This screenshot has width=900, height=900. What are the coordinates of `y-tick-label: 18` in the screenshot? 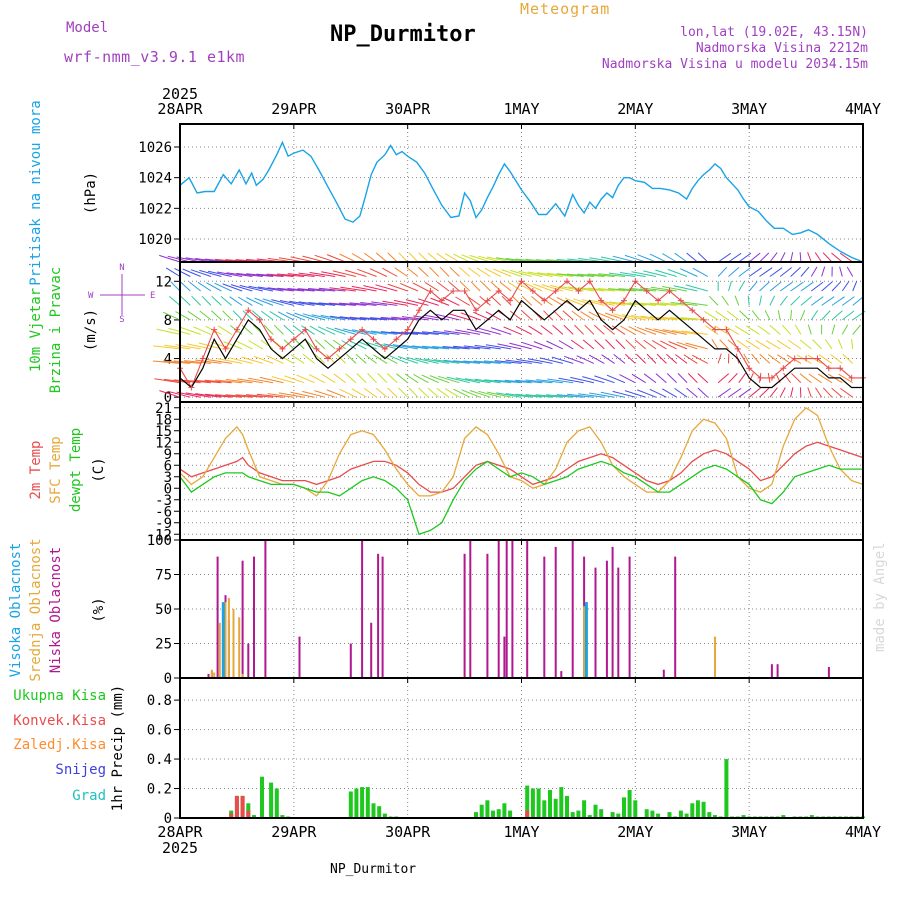 It's located at (163, 420).